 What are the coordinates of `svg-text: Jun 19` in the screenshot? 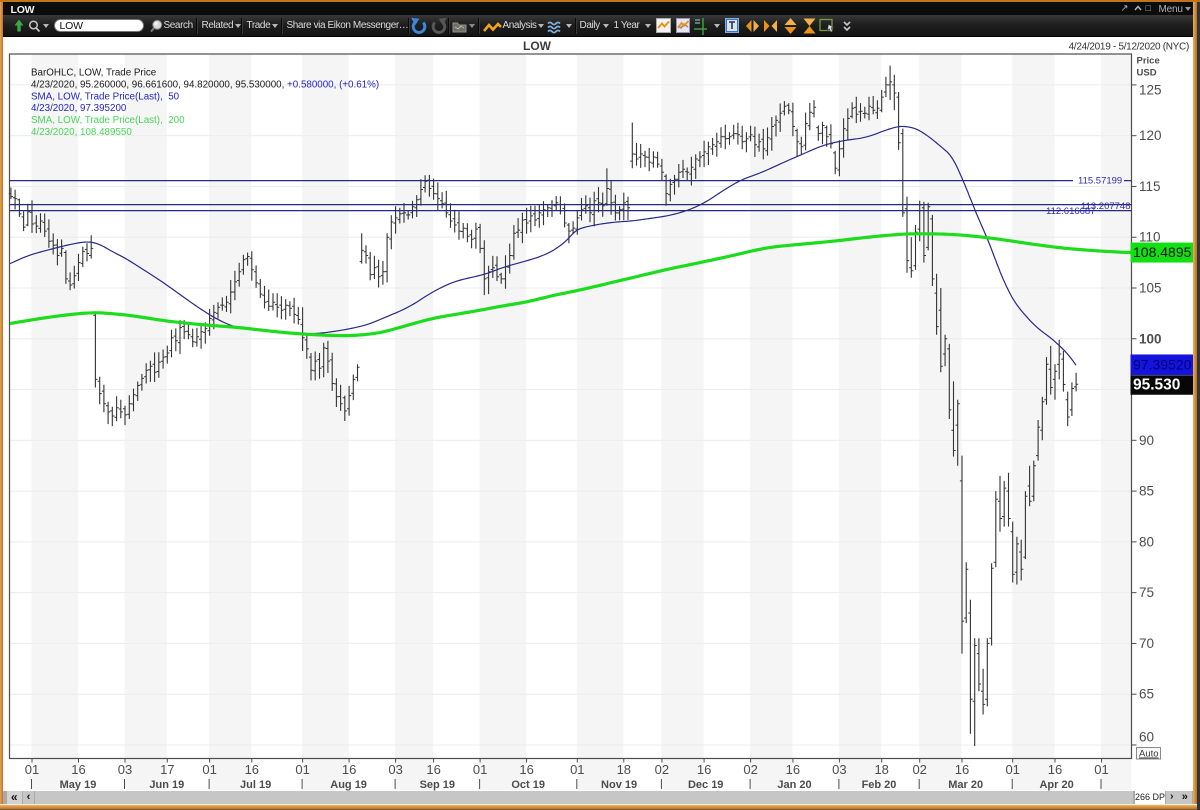 It's located at (166, 785).